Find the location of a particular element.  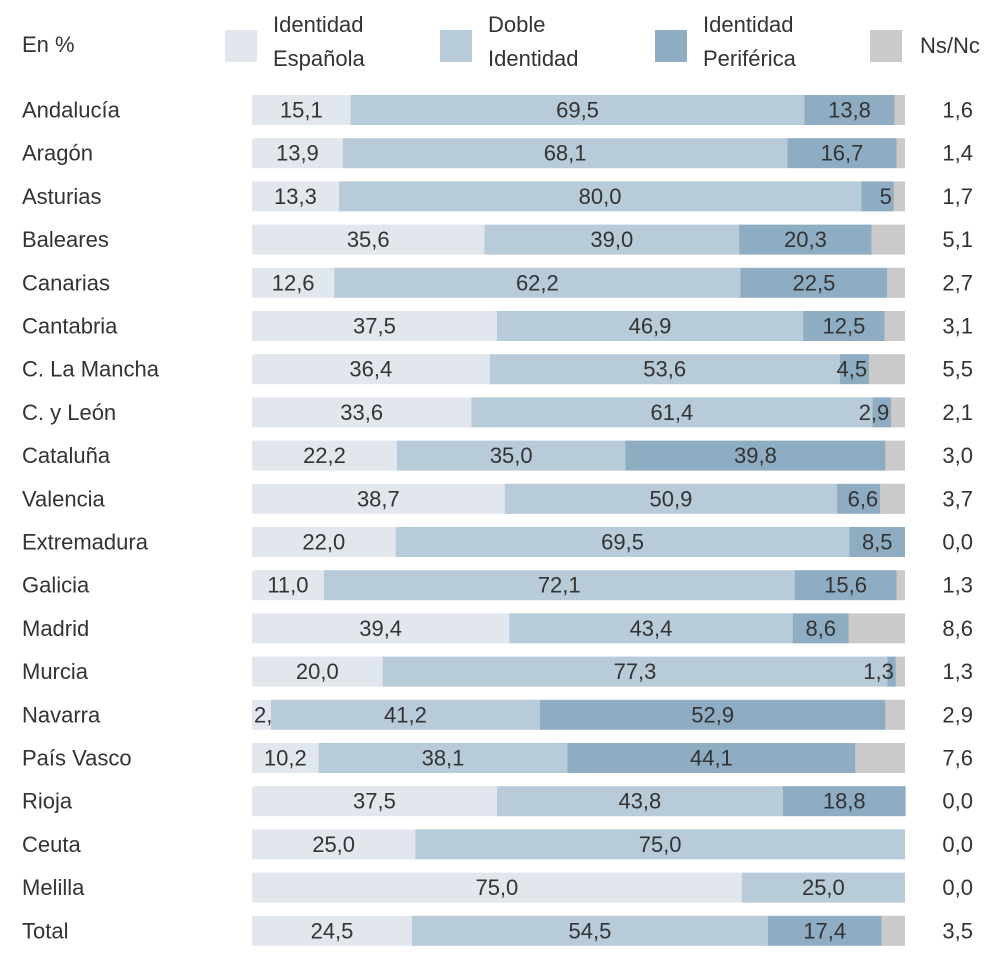

data-label-identidad-periferica-extremadura: 8,5 is located at coordinates (877, 542).